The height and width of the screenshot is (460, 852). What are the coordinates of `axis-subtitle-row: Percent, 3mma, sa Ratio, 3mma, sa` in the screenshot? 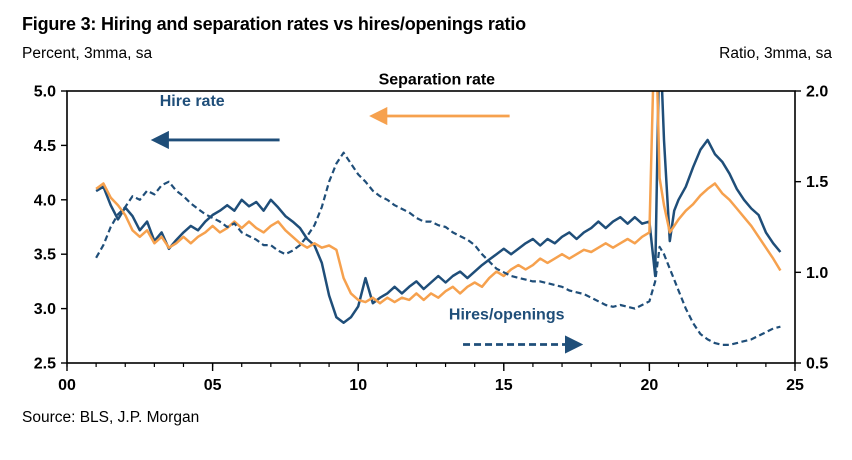 It's located at (426, 49).